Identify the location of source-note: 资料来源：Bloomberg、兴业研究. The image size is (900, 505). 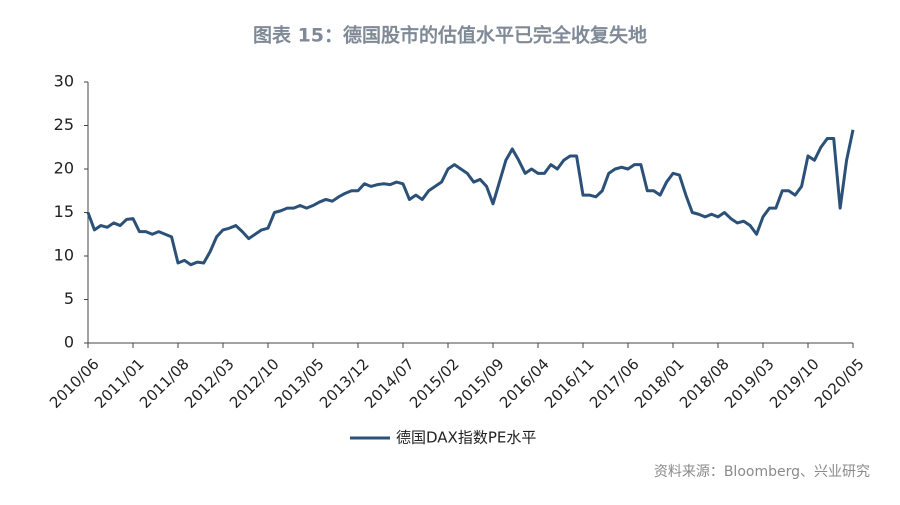
(762, 472).